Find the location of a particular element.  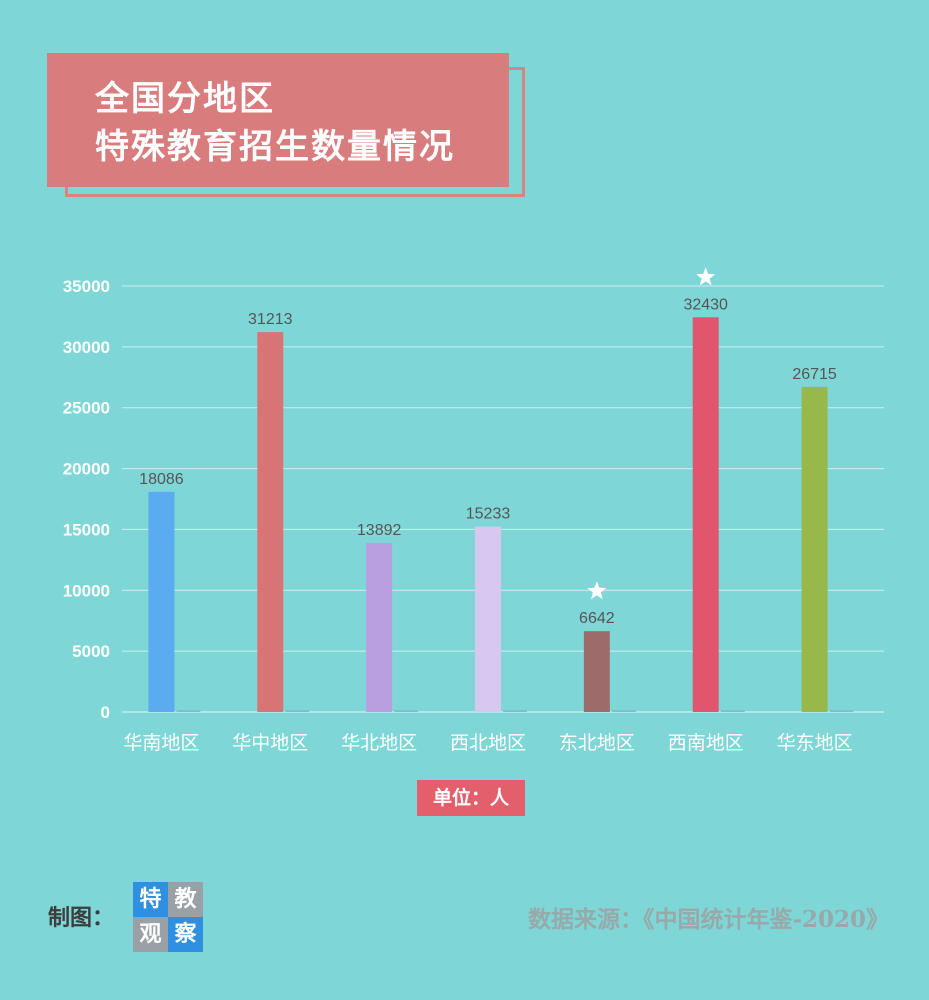

logo: 特 教 观 察 is located at coordinates (168, 917).